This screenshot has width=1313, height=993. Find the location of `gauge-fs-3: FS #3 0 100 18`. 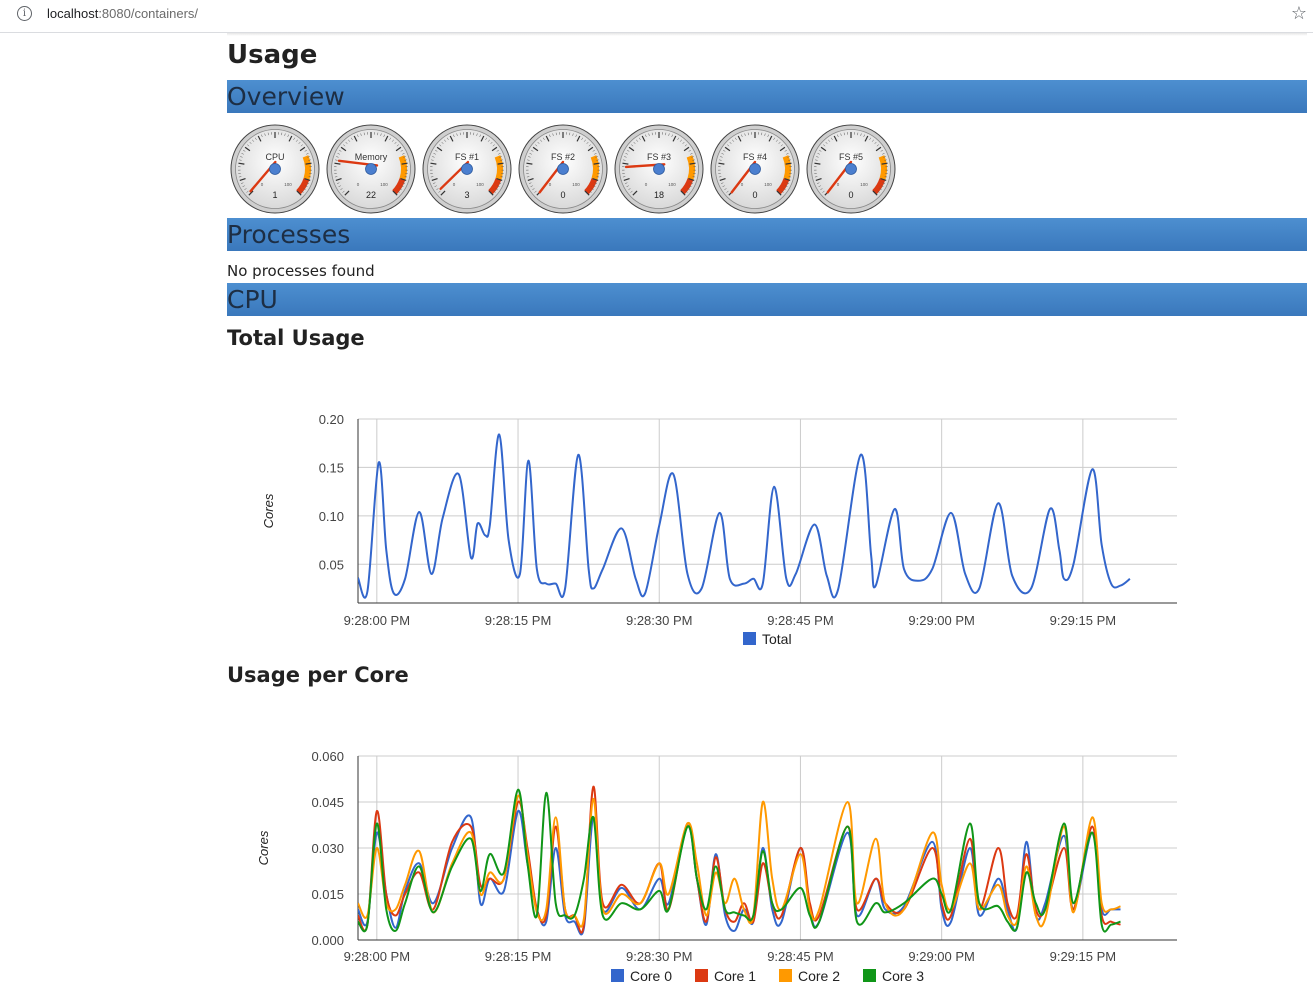

gauge-fs-3: FS #3 0 100 18 is located at coordinates (659, 169).